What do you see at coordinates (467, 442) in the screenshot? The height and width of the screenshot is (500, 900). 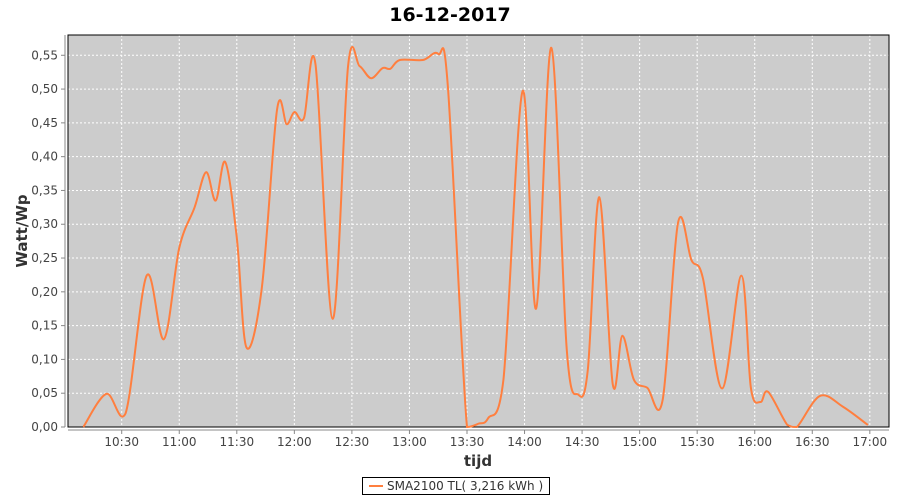 I see `x-tick-label: 13:30` at bounding box center [467, 442].